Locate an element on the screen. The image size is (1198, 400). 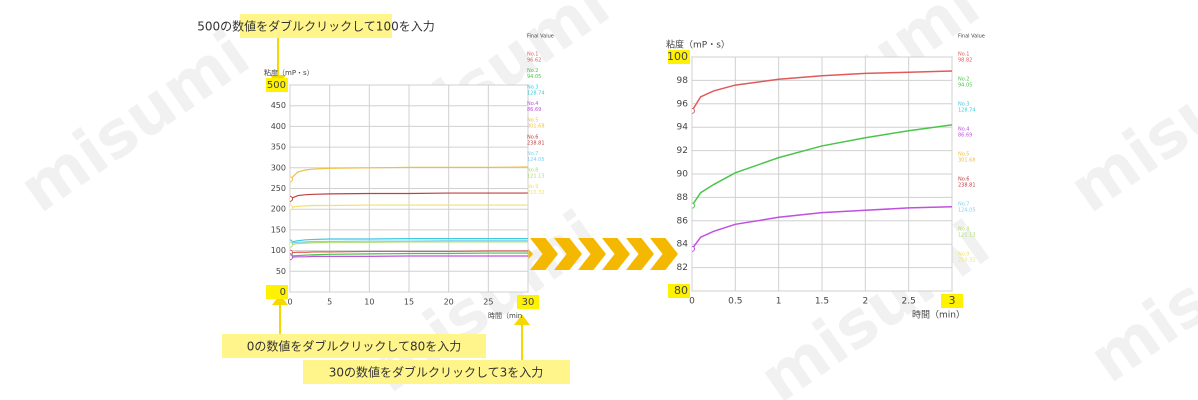
y-tick-label: 84 is located at coordinates (683, 245).